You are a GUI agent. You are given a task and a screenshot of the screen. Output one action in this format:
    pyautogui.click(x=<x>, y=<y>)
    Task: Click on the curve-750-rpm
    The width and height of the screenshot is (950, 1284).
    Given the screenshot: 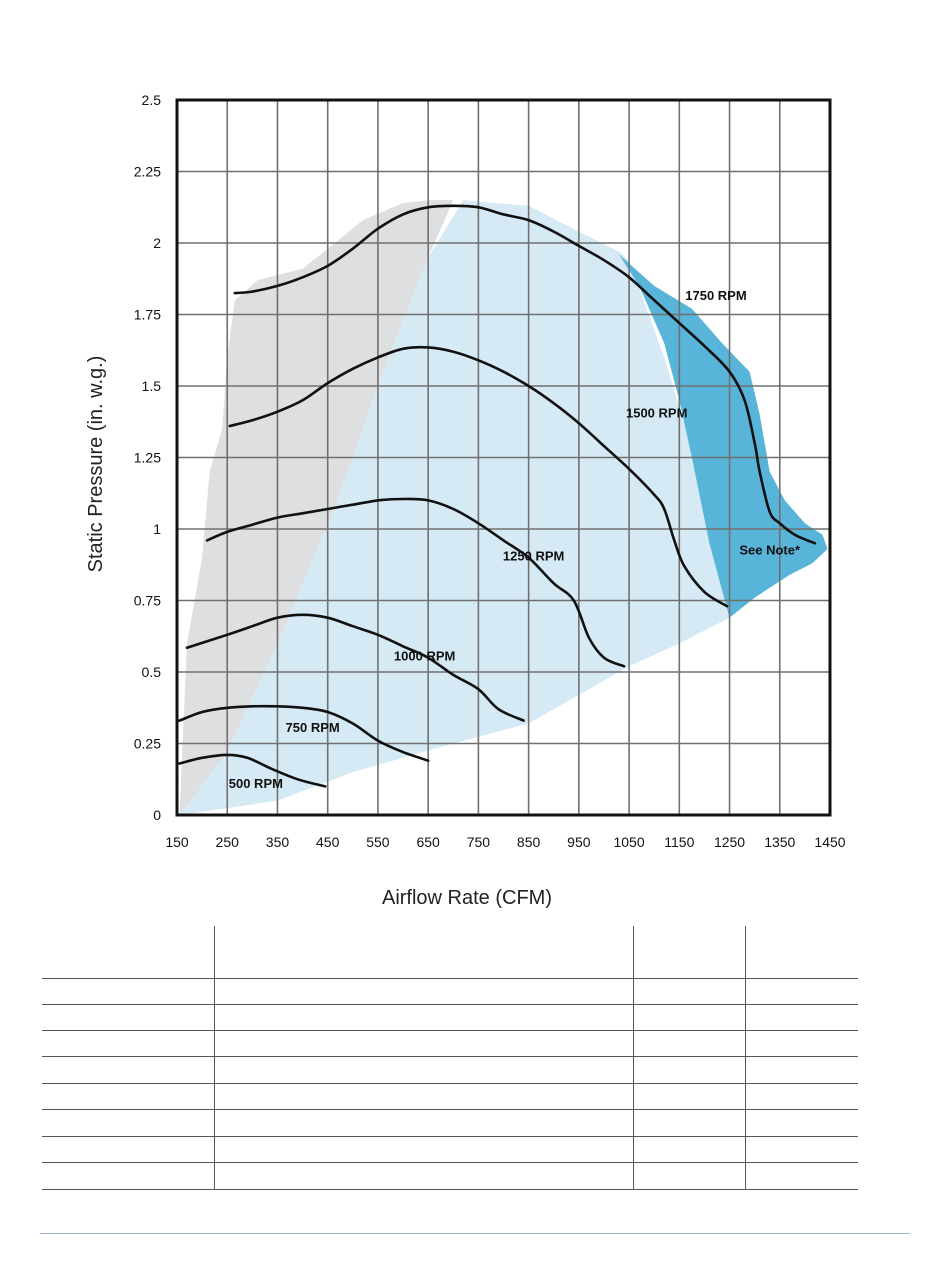 What is the action you would take?
    pyautogui.click(x=304, y=733)
    